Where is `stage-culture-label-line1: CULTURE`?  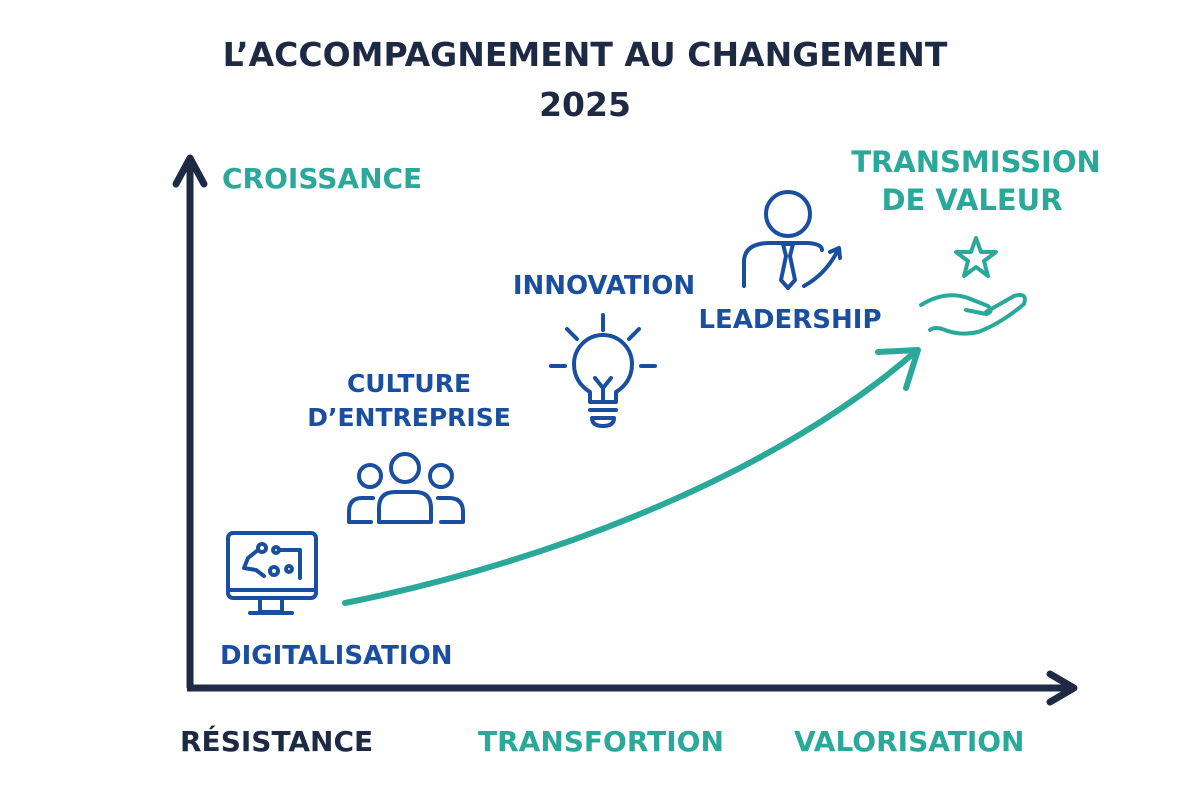 stage-culture-label-line1: CULTURE is located at coordinates (409, 383).